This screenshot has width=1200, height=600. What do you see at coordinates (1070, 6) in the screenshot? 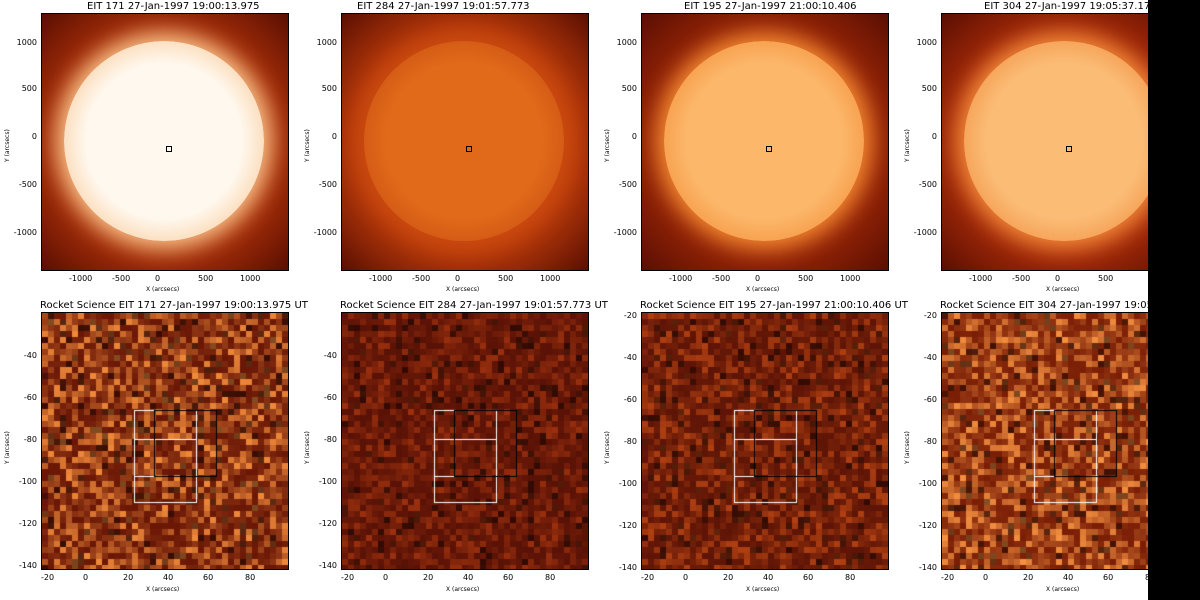
I see `panel-title: EIT 304 27-Jan-1997 19:05:37.171` at bounding box center [1070, 6].